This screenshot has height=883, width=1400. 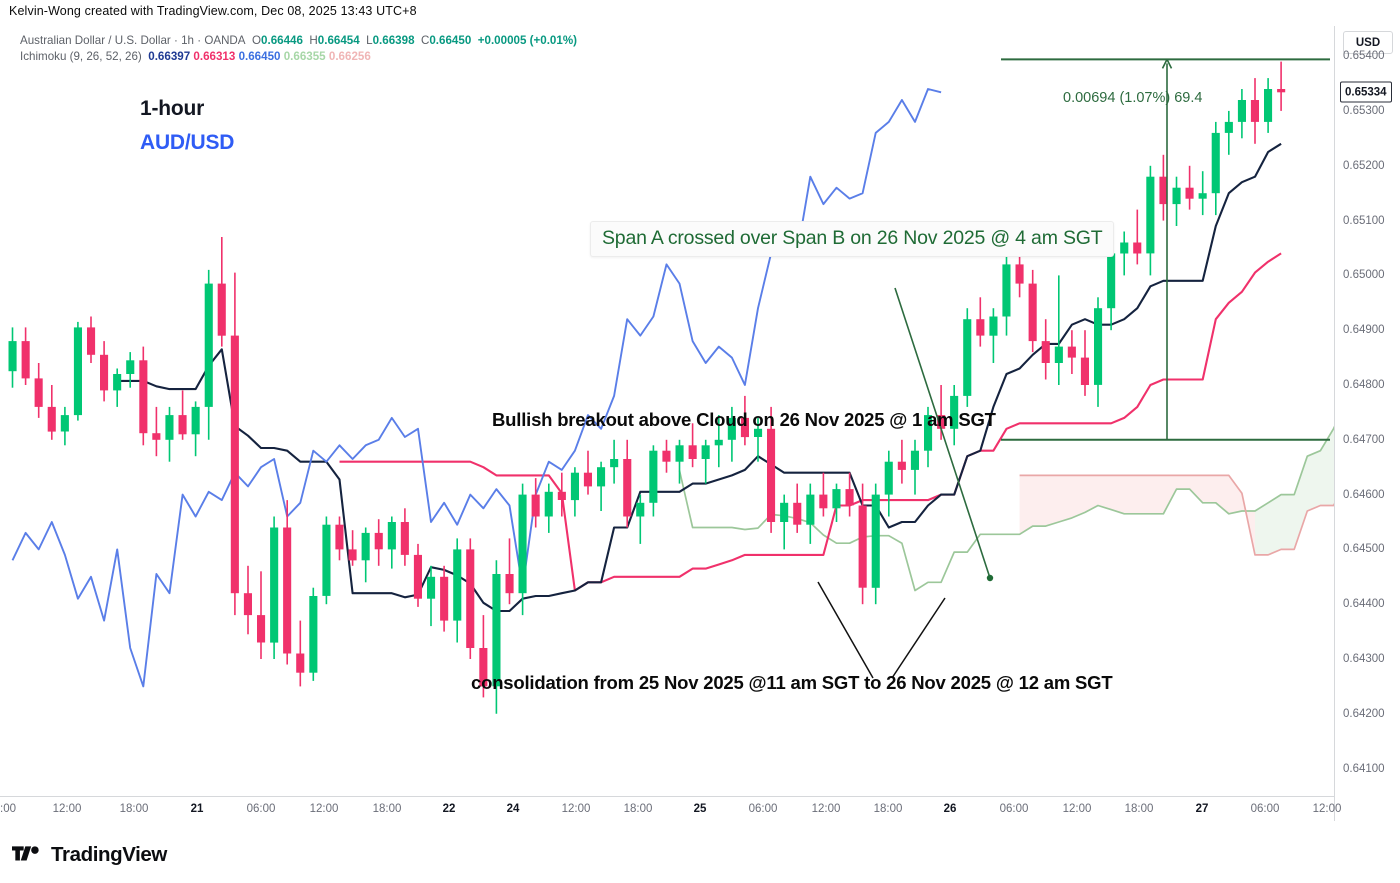 I want to click on symbol-exchange: OANDA, so click(x=225, y=40).